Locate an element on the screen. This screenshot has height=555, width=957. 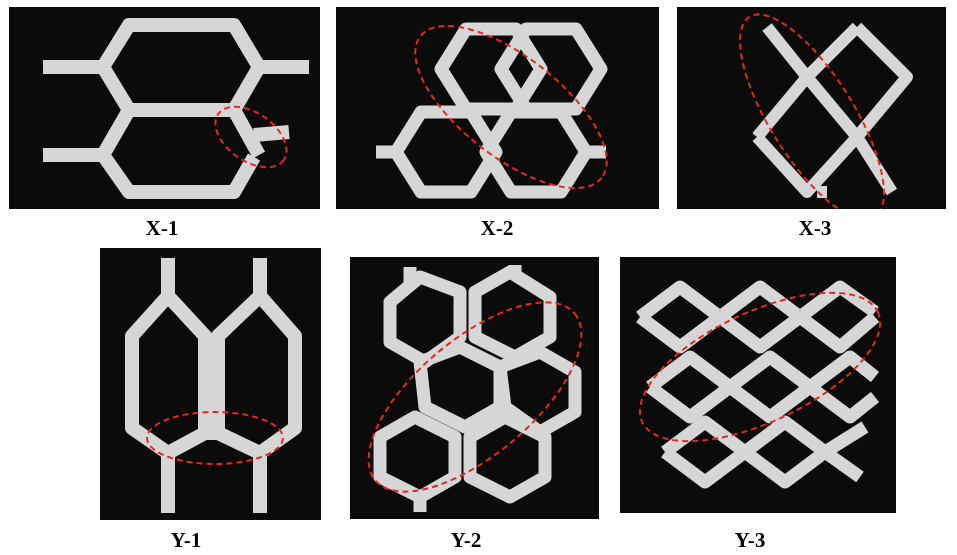
specimen-y2 is located at coordinates (475, 388).